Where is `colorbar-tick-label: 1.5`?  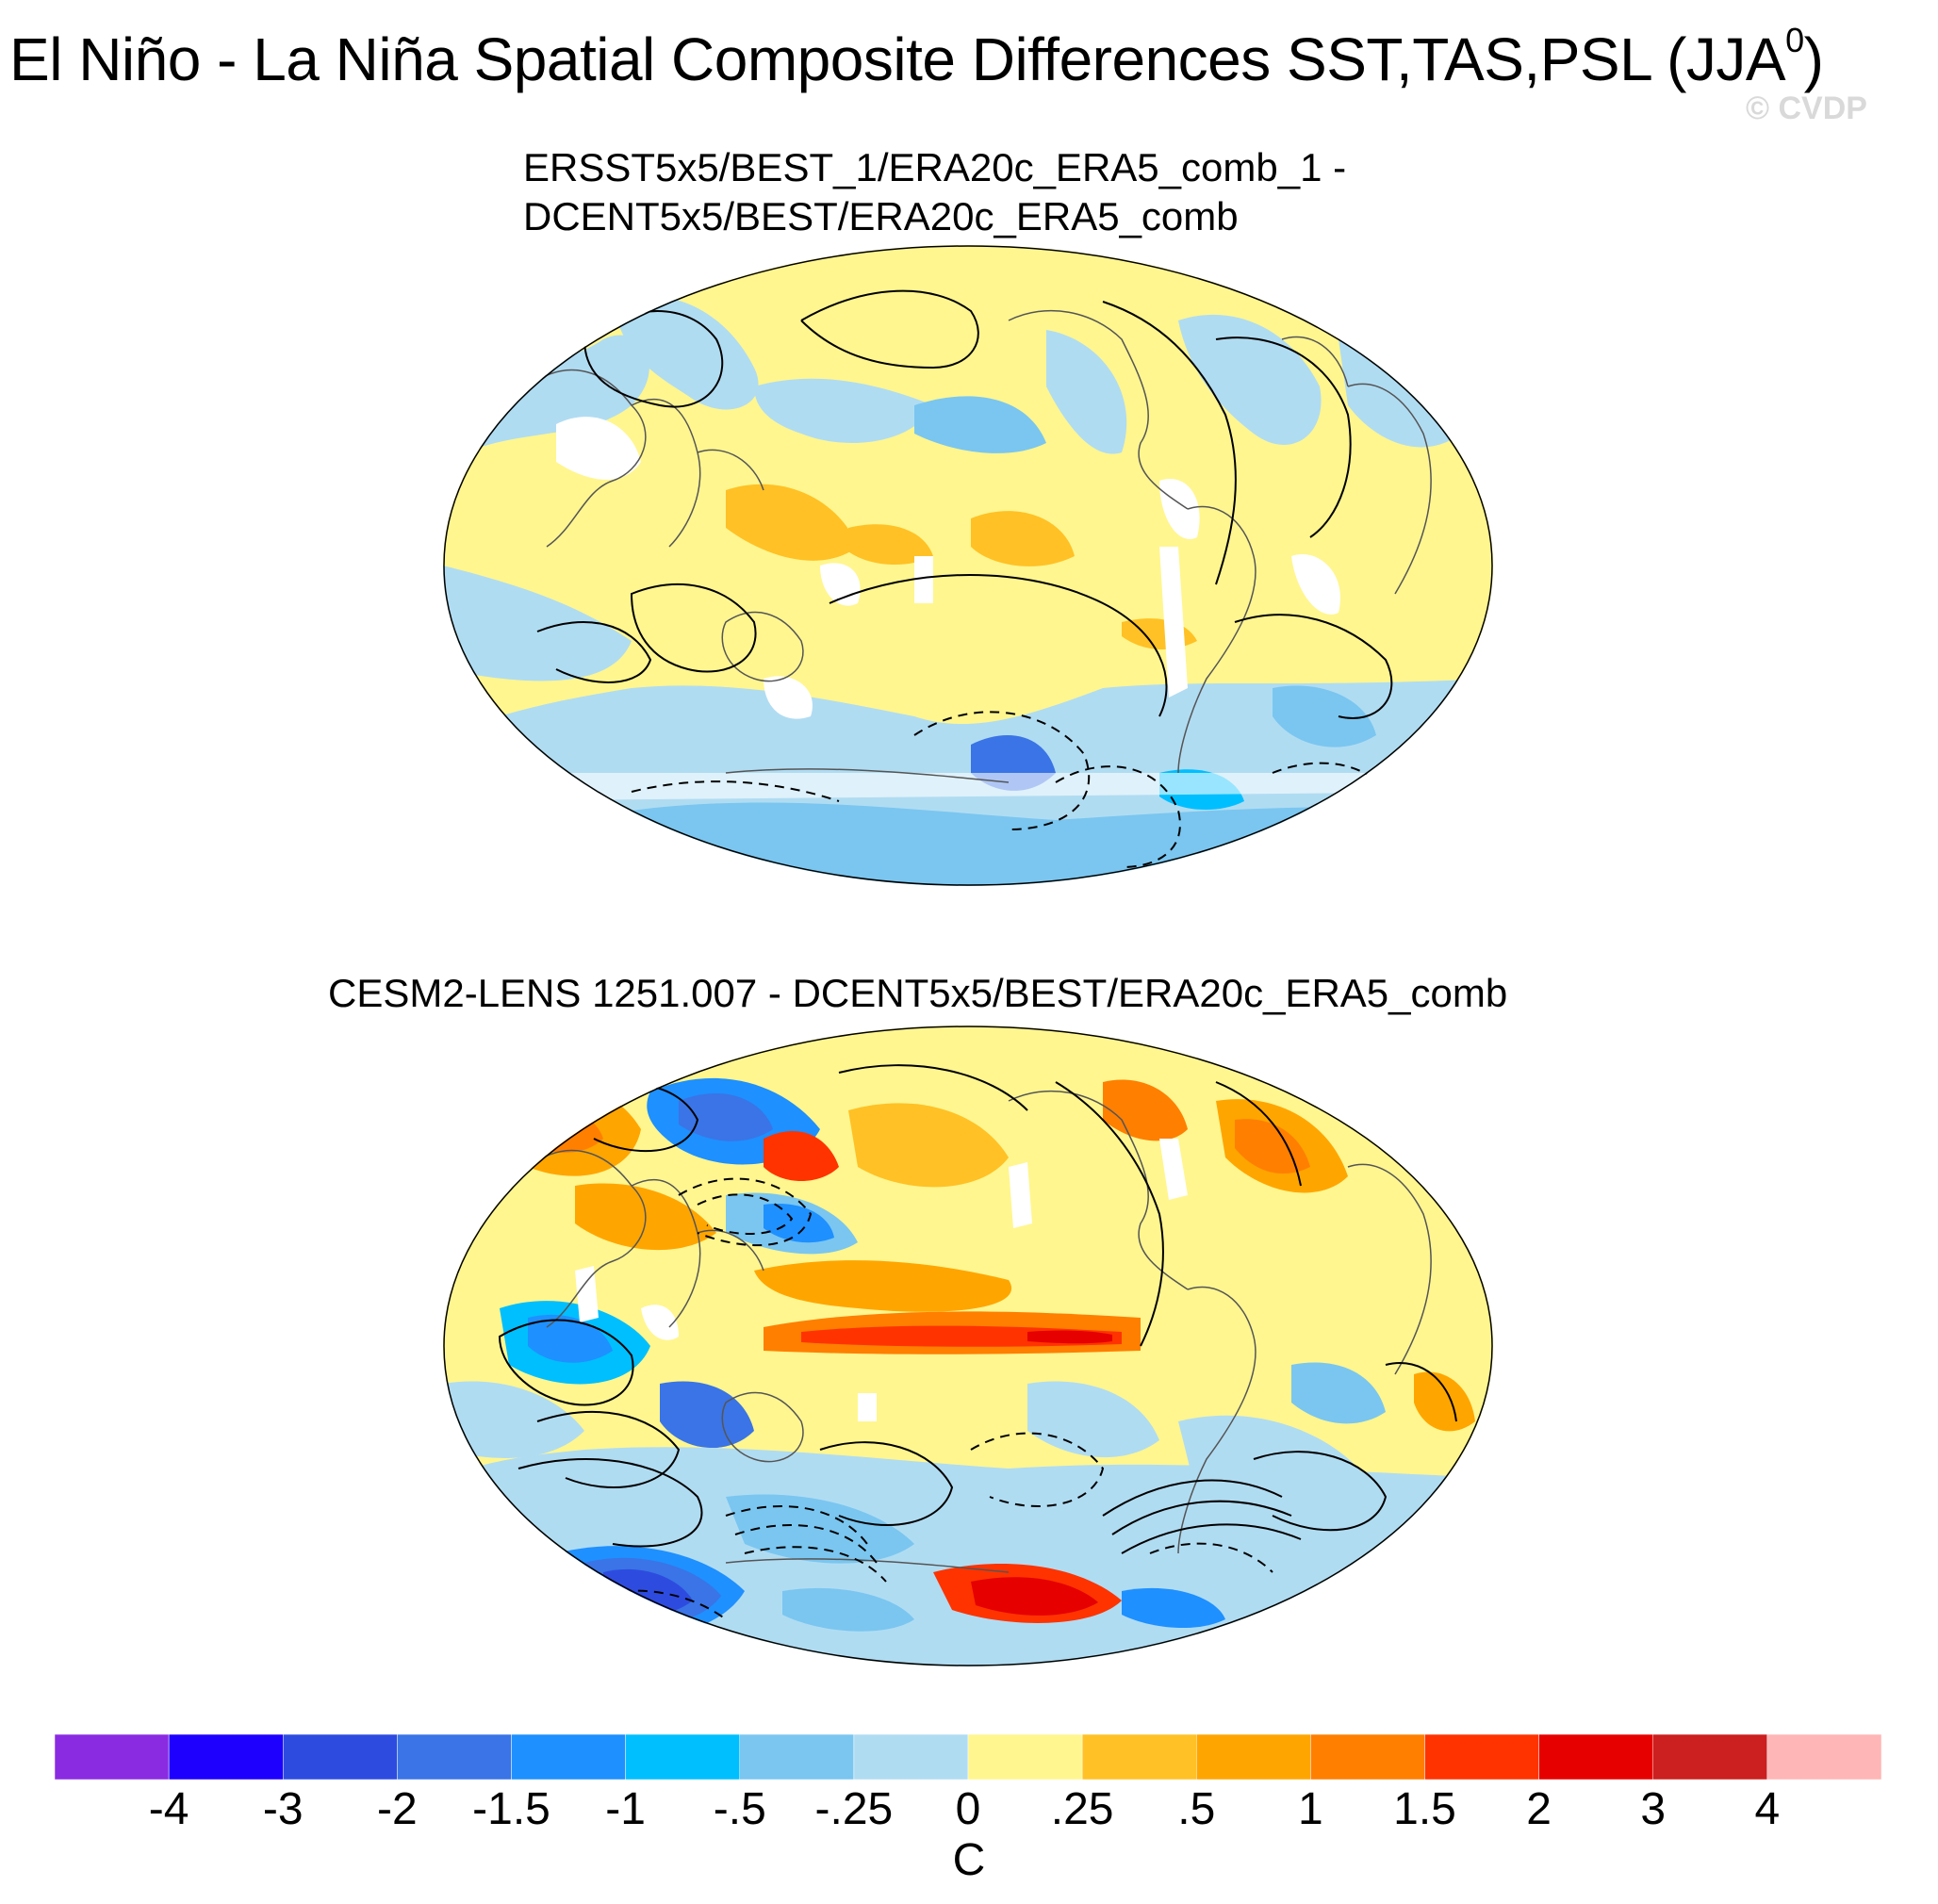
colorbar-tick-label: 1.5 is located at coordinates (1424, 1809).